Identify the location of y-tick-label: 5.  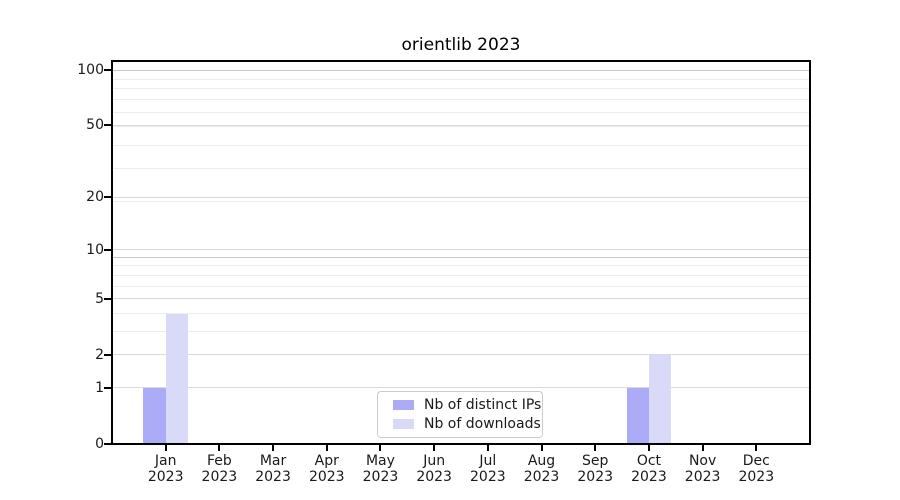
(99, 298).